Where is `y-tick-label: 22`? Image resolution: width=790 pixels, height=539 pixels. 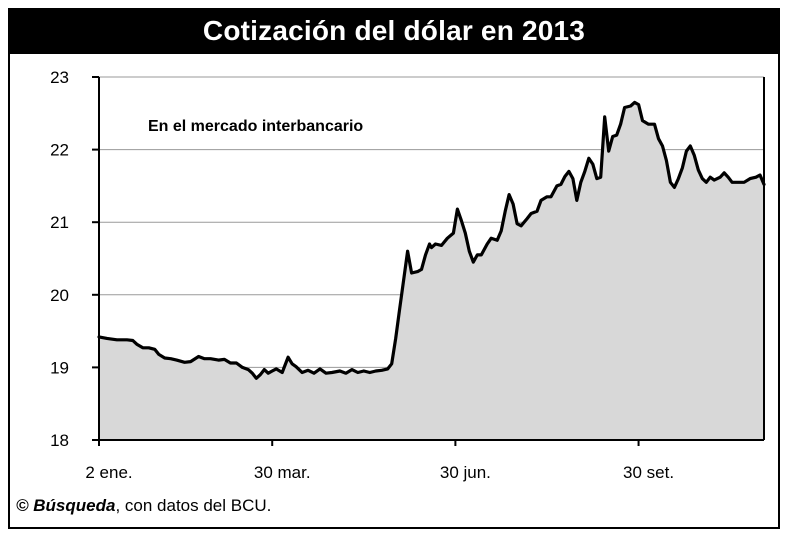 y-tick-label: 22 is located at coordinates (59, 150).